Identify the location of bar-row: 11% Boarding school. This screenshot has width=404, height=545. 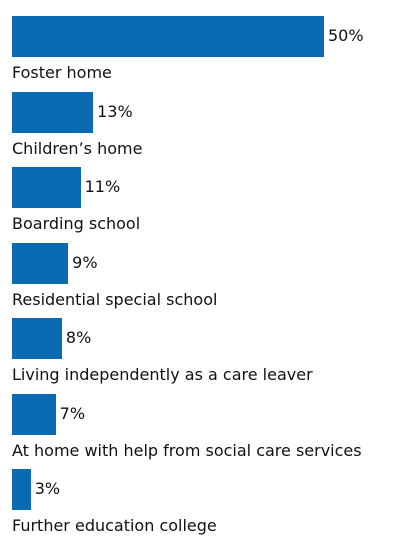
(202, 205).